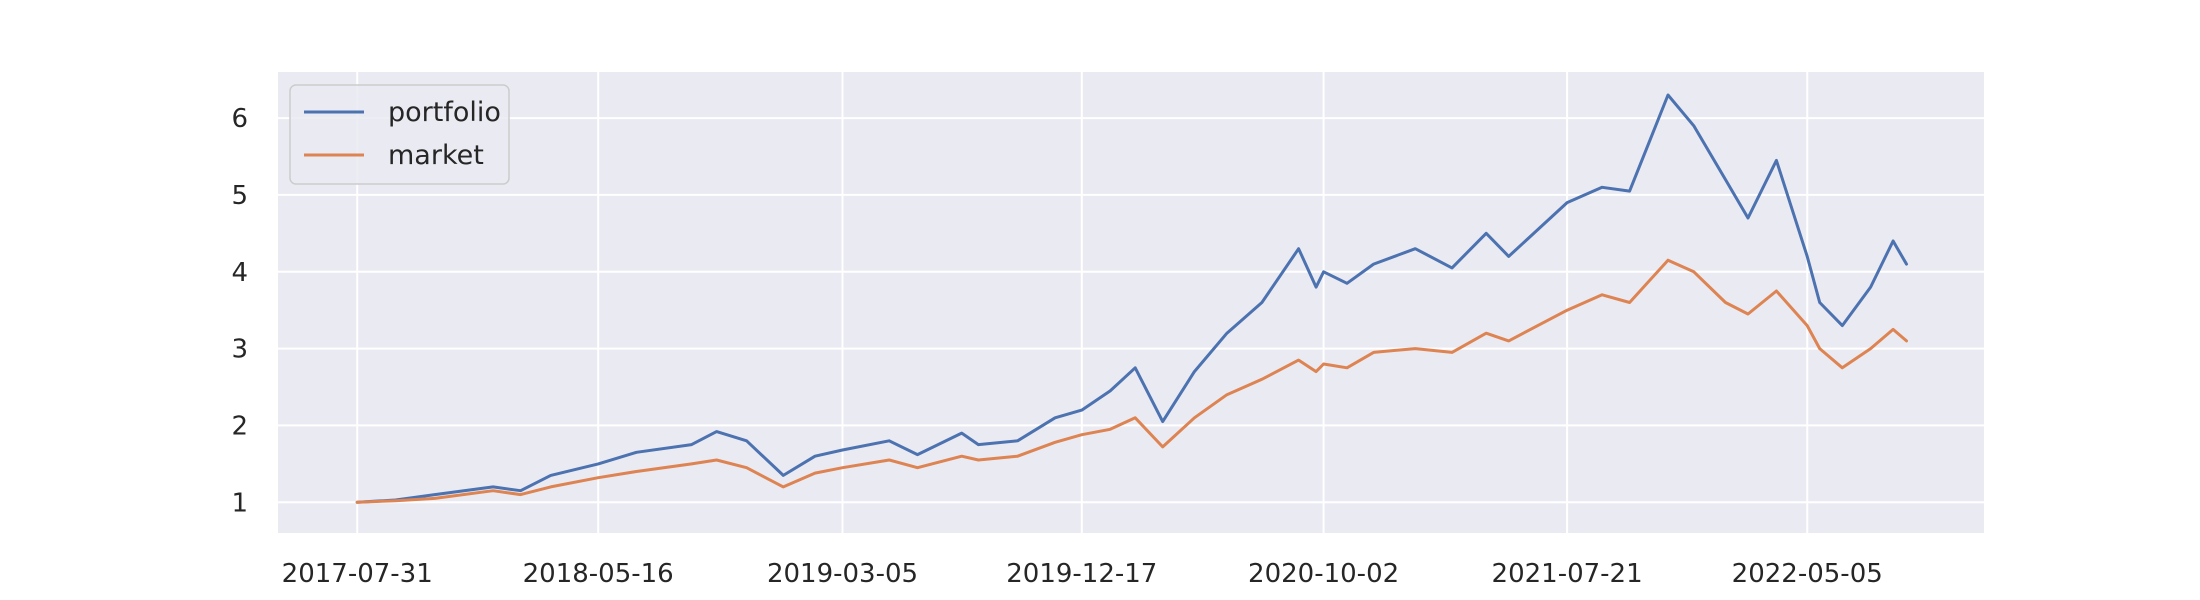 Image resolution: width=2200 pixels, height=600 pixels. I want to click on x-tick-label: 2019-03-05, so click(842, 574).